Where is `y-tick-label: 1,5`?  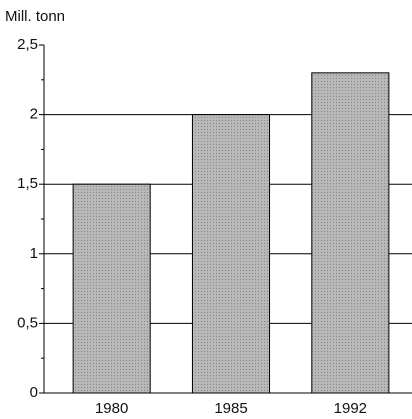 y-tick-label: 1,5 is located at coordinates (27, 183).